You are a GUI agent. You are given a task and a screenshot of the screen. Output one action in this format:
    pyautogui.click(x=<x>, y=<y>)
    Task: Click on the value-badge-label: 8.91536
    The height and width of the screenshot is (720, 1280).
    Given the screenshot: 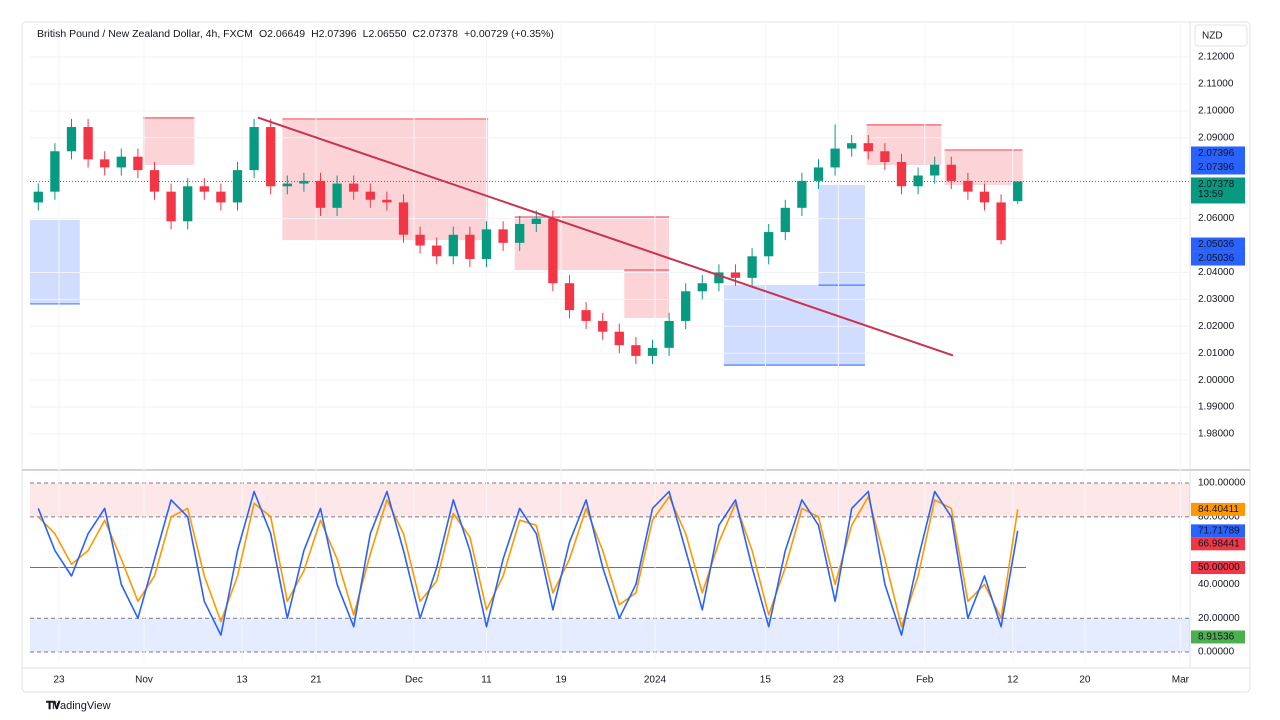 What is the action you would take?
    pyautogui.click(x=1216, y=637)
    